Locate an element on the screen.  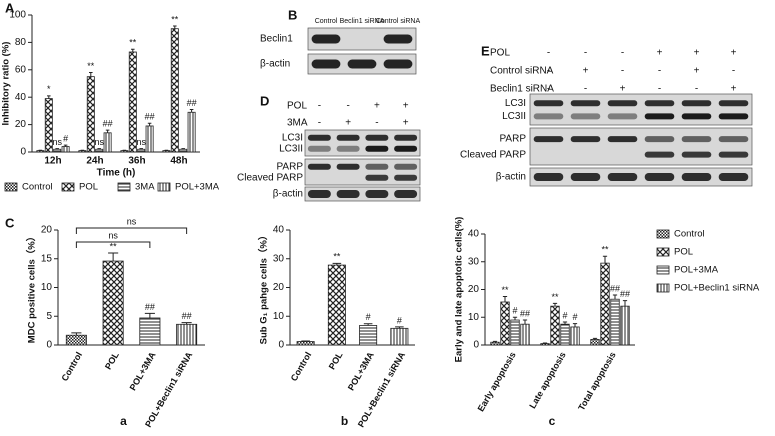
legend-label: POL is located at coordinates (88, 187).